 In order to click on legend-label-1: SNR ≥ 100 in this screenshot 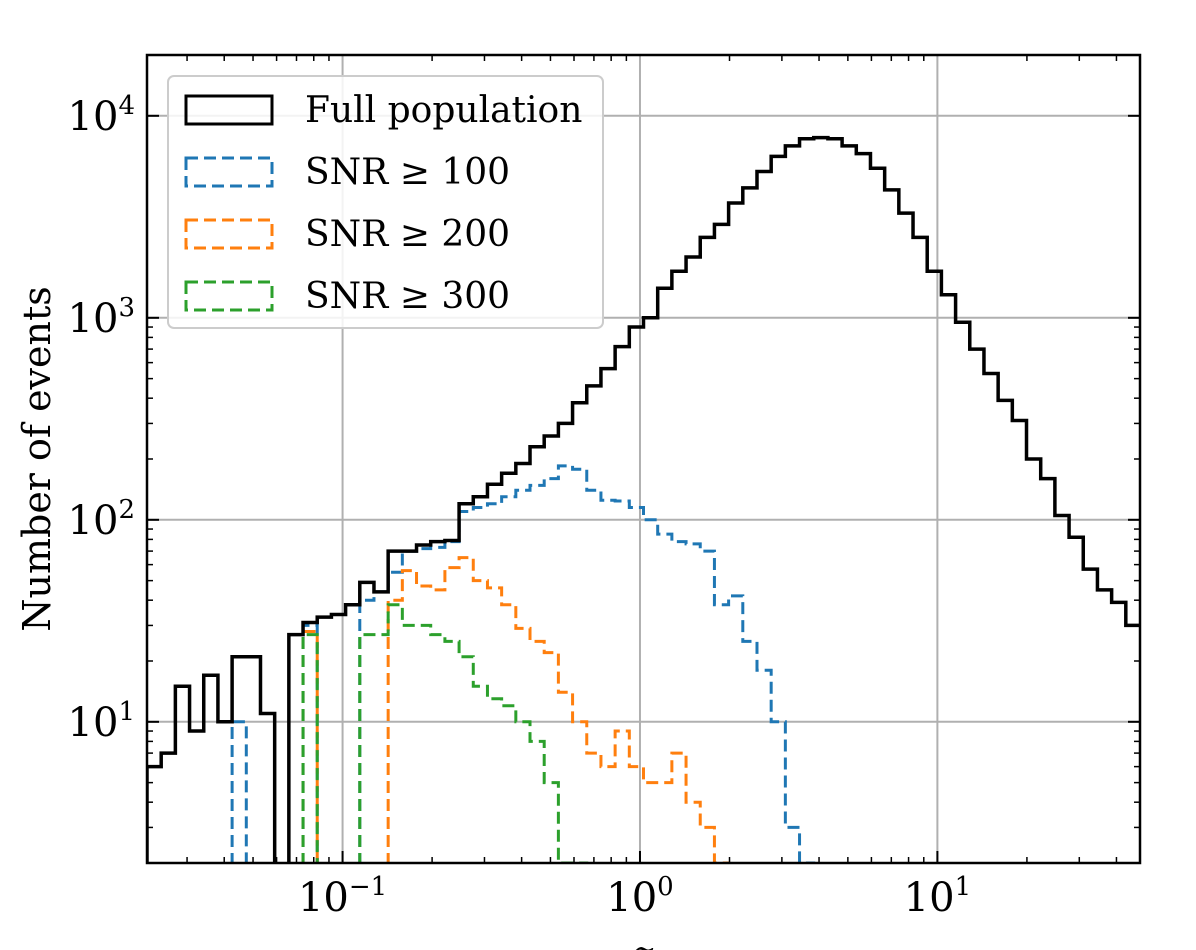, I will do `click(407, 172)`.